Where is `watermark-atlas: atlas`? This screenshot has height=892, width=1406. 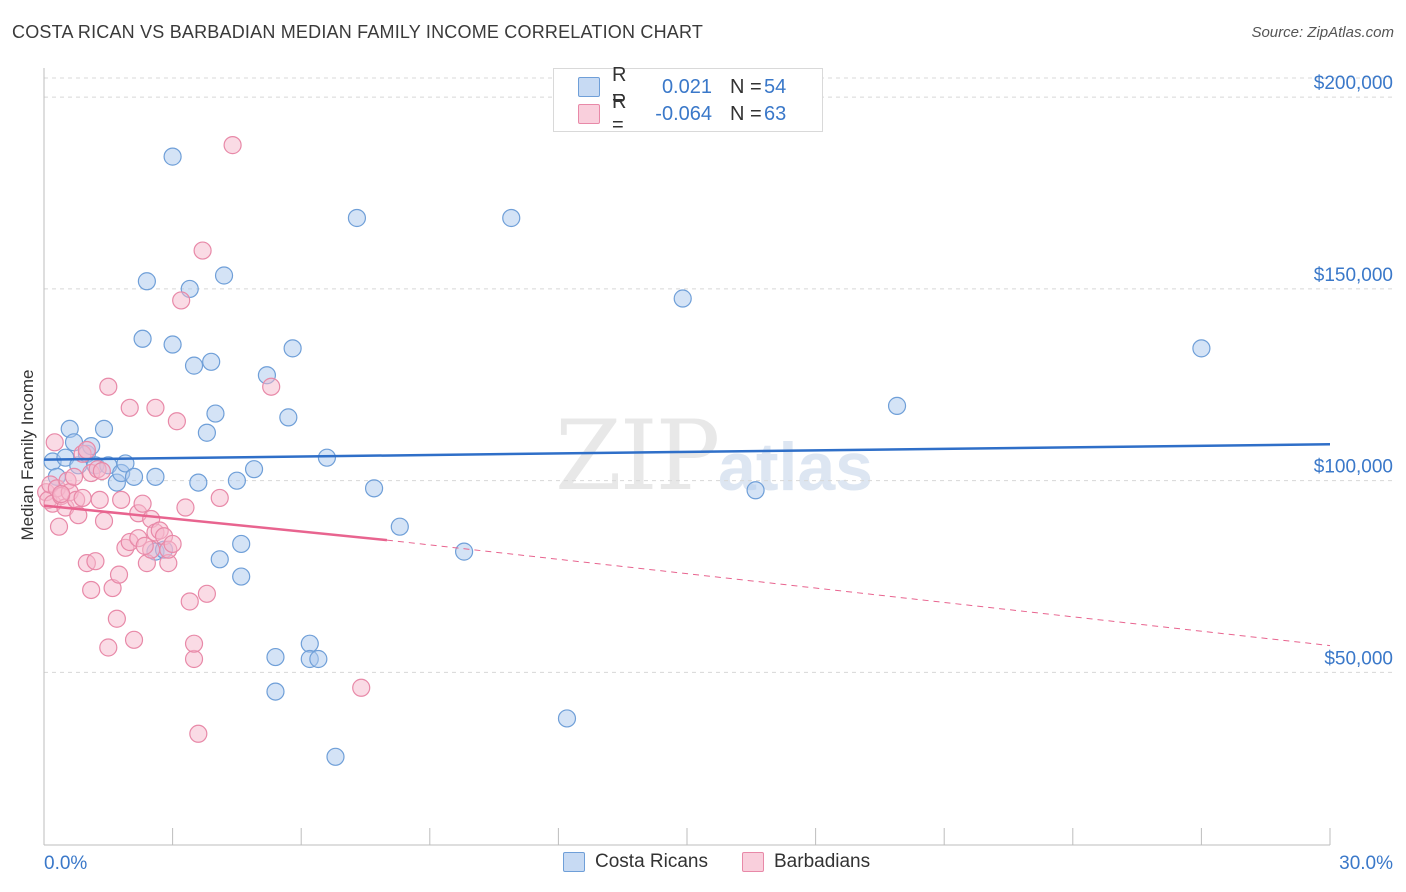
watermark-atlas: atlas is located at coordinates (795, 467).